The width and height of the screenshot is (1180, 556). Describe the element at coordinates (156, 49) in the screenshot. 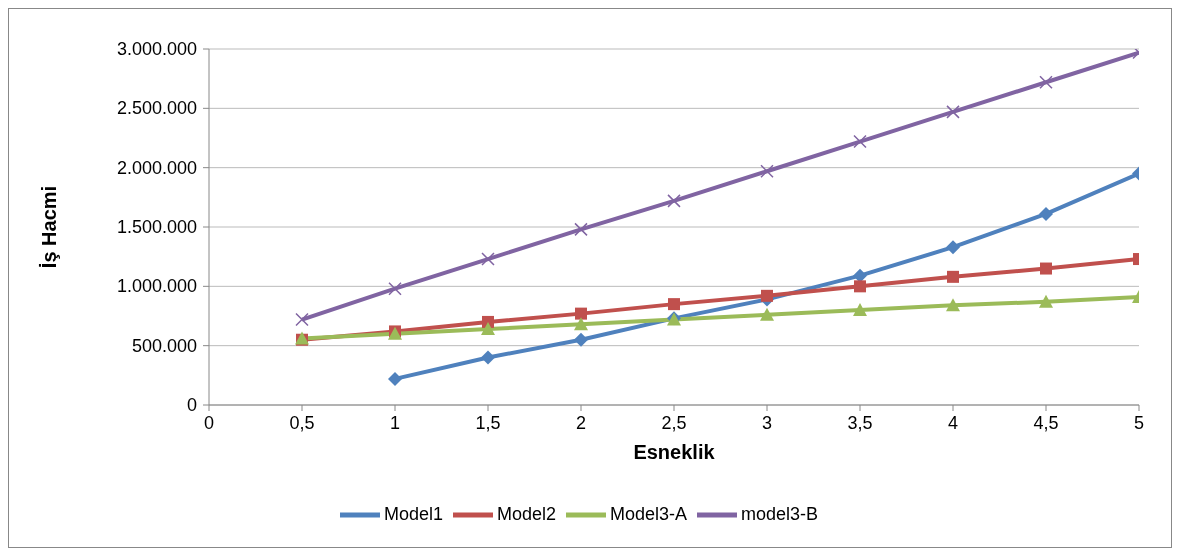

I see `y-tick-label: 3.000.000` at that location.